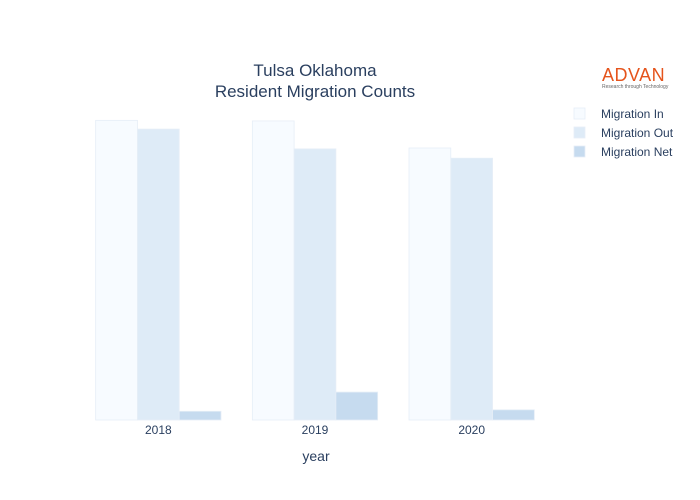 This screenshot has height=500, width=700. I want to click on legend: Migration In Migration Out Migration Net, so click(623, 133).